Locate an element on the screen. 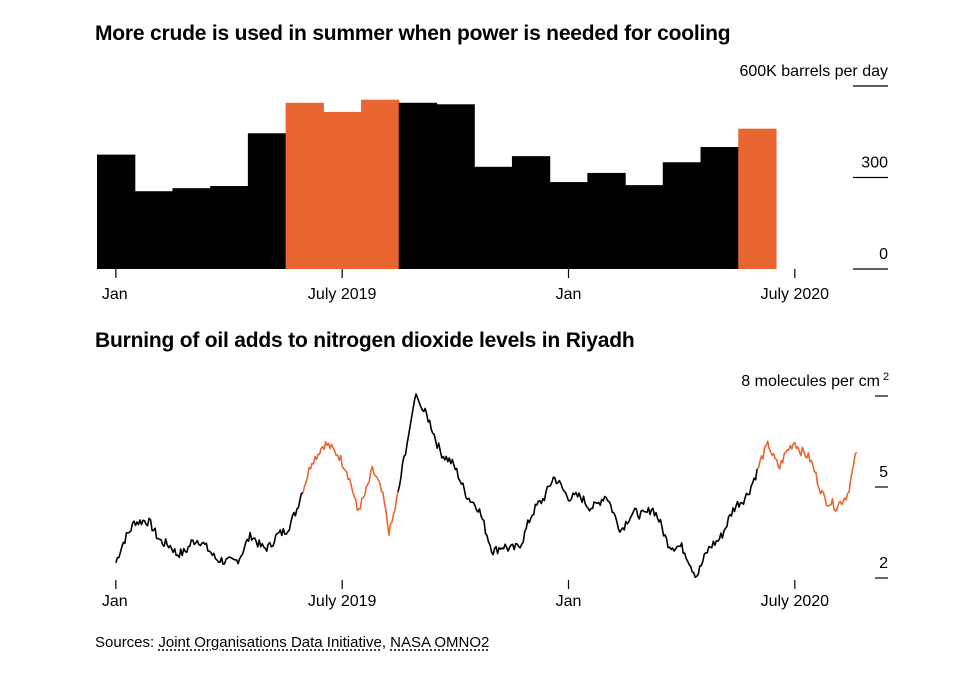 This screenshot has width=977, height=679. bar-y-tick-label-2: 0 is located at coordinates (883, 254).